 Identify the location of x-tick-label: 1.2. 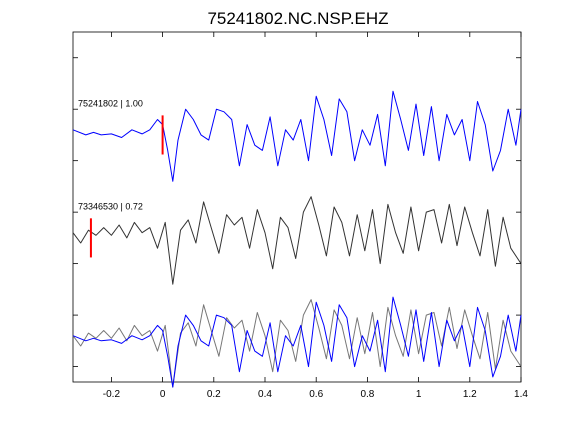
(470, 394).